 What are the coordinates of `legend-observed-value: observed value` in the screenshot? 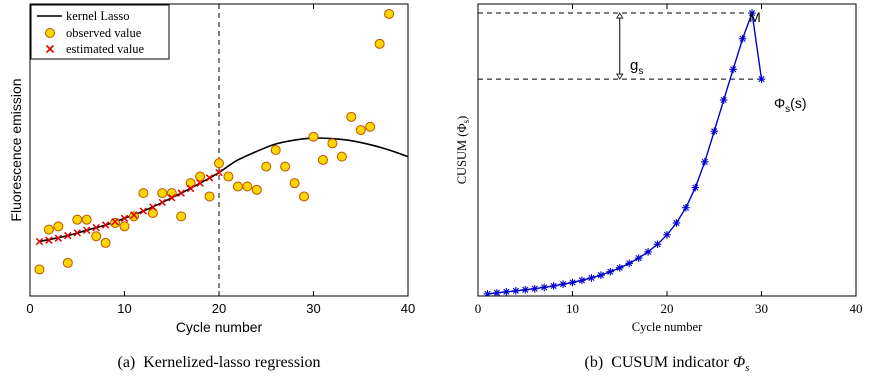 It's located at (104, 33).